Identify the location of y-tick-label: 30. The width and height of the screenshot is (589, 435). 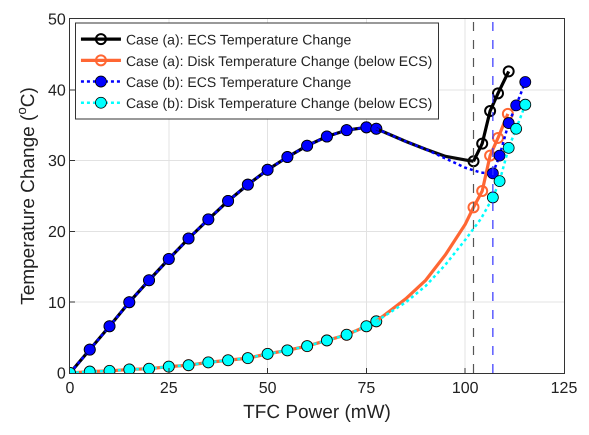
(57, 161).